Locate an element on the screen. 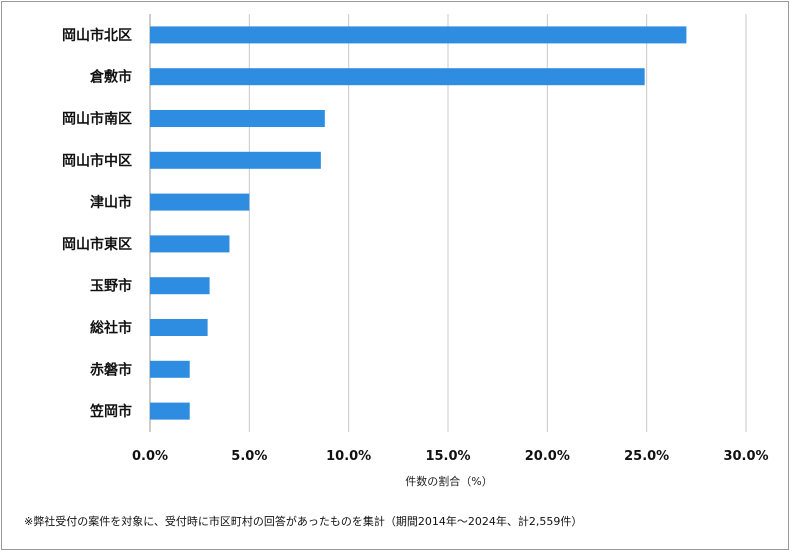  category-label: 玉野市 is located at coordinates (111, 286).